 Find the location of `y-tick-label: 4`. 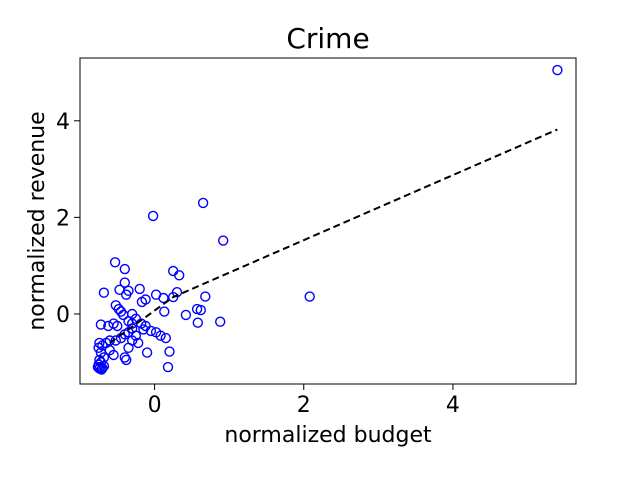

y-tick-label: 4 is located at coordinates (63, 122).